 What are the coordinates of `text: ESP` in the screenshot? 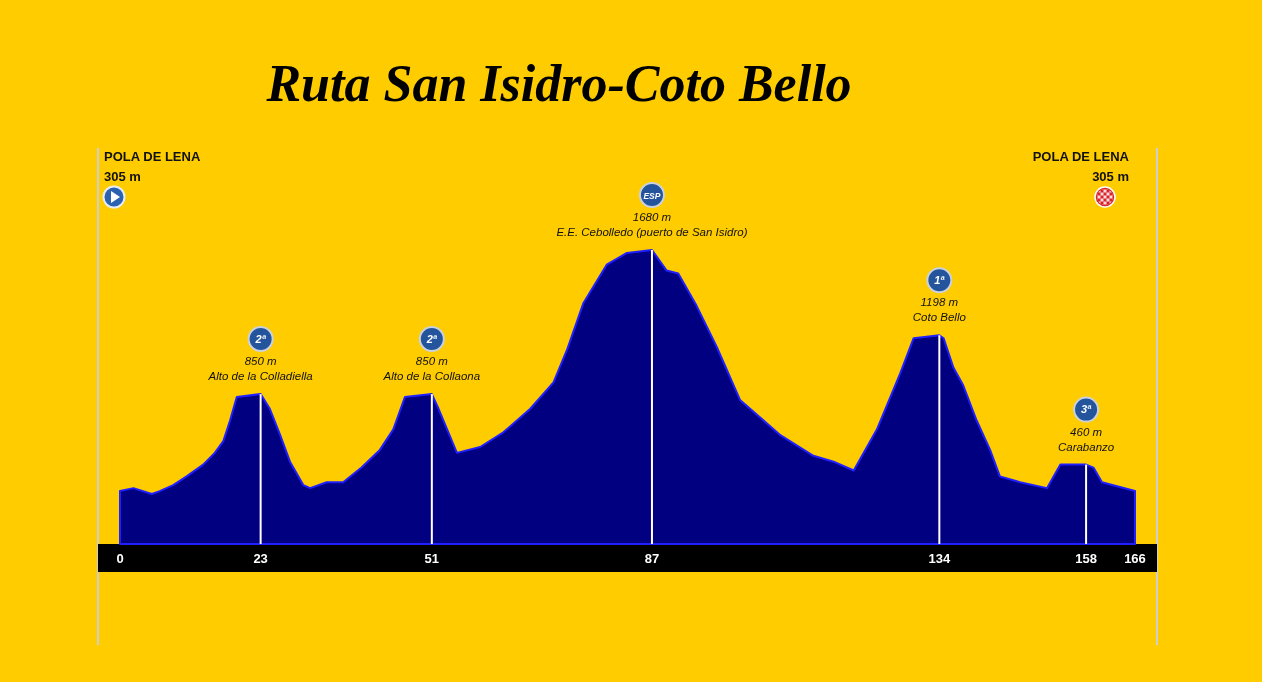 It's located at (652, 195).